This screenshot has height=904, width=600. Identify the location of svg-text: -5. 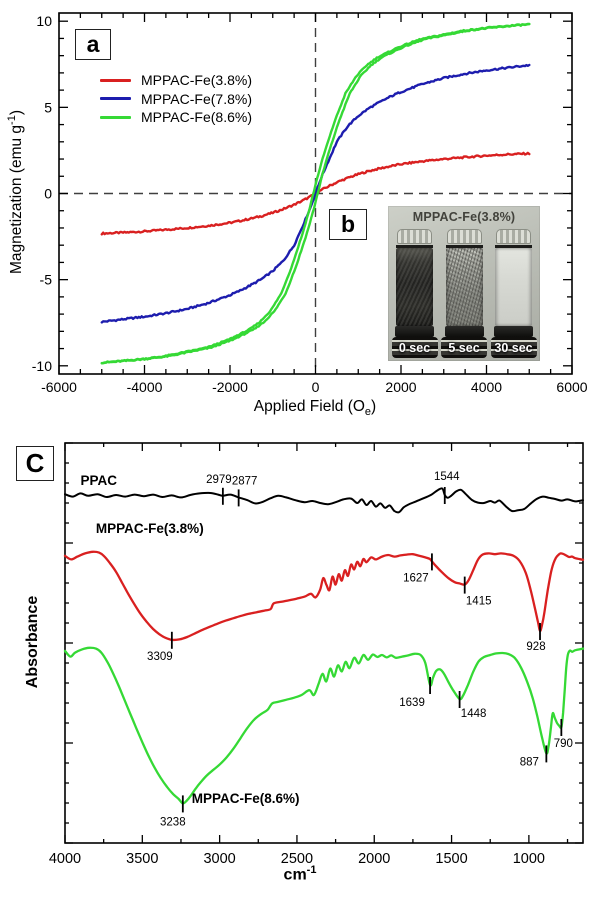
(46, 280).